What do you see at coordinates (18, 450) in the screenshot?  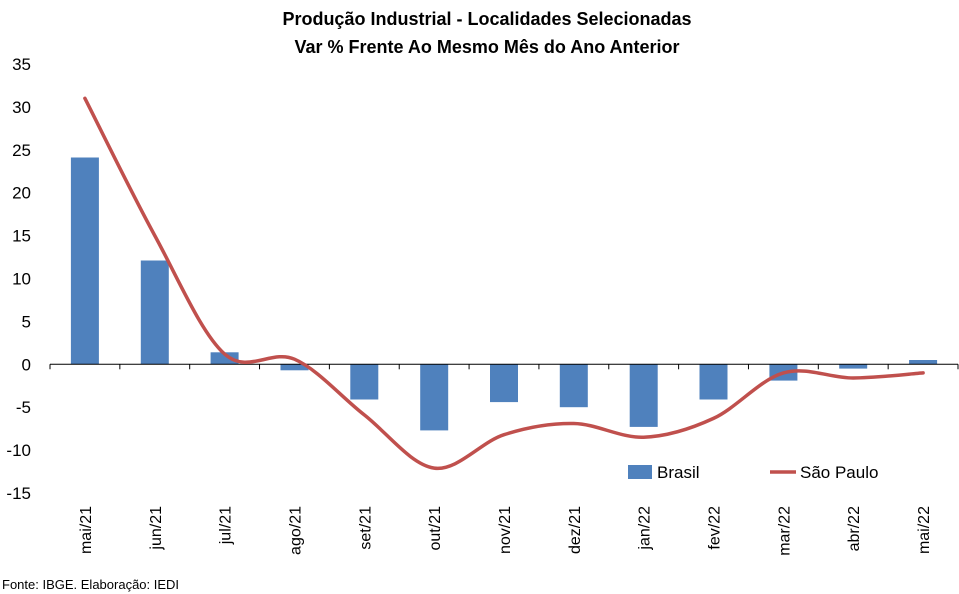 I see `y-tick-label: -10` at bounding box center [18, 450].